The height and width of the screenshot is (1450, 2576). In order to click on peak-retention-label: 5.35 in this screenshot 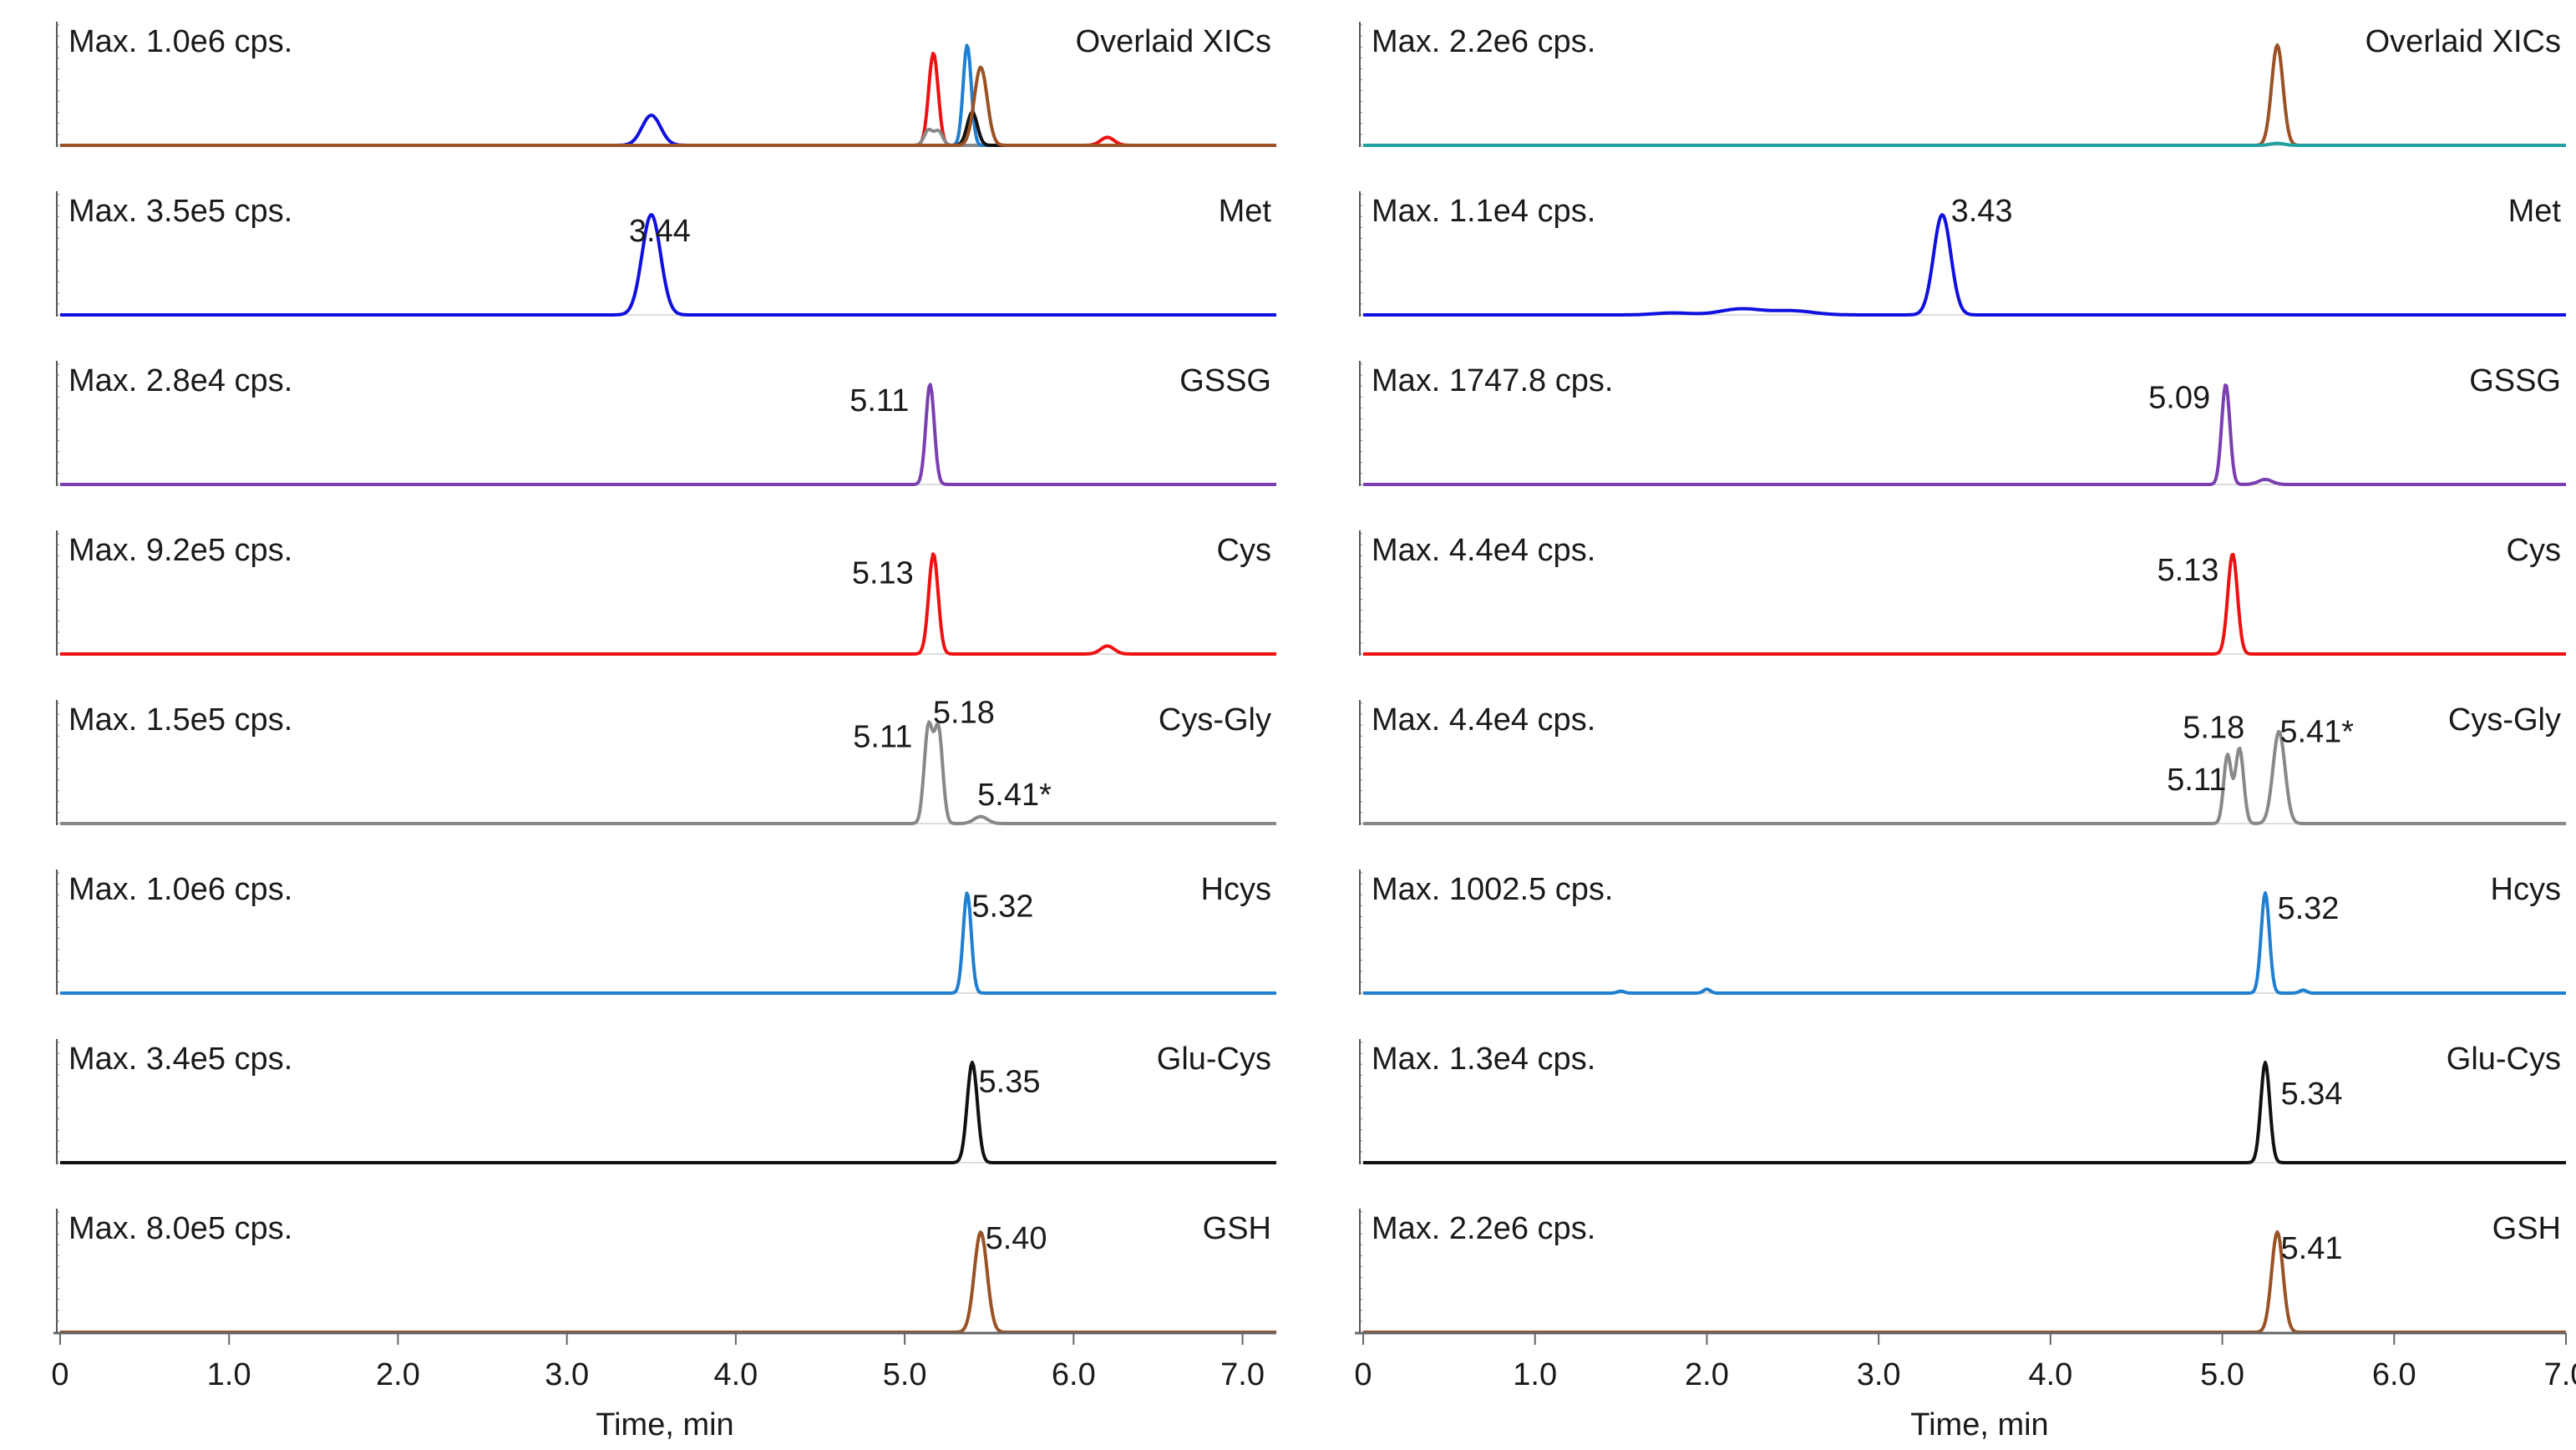, I will do `click(1010, 1082)`.